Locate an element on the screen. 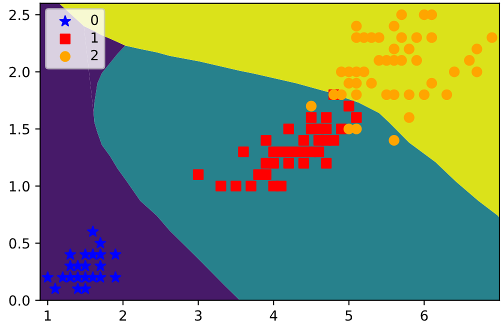 The width and height of the screenshot is (502, 330). x-tick-label: 2 is located at coordinates (123, 315).